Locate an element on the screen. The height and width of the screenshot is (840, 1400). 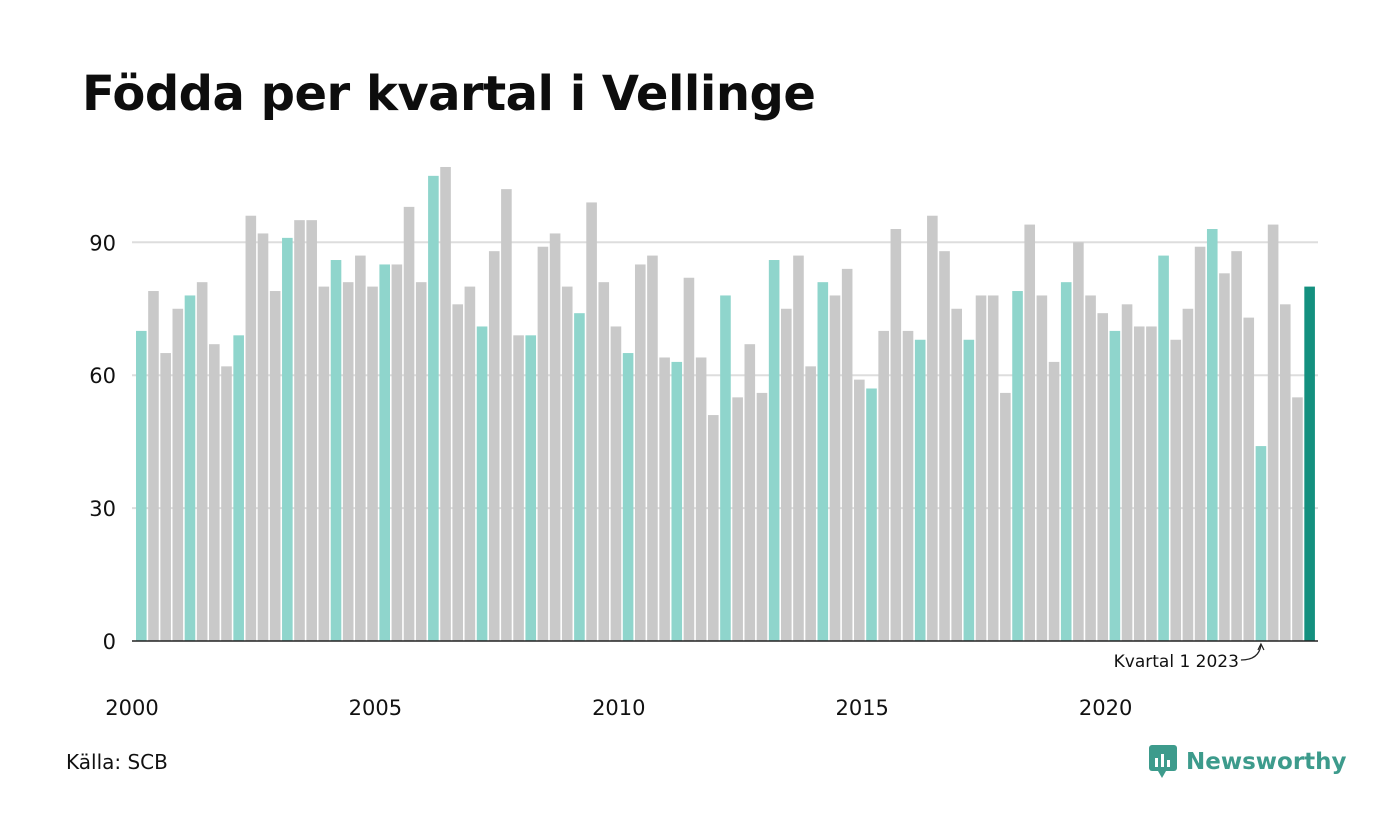
x-tick-label: 2020 is located at coordinates (1105, 708).